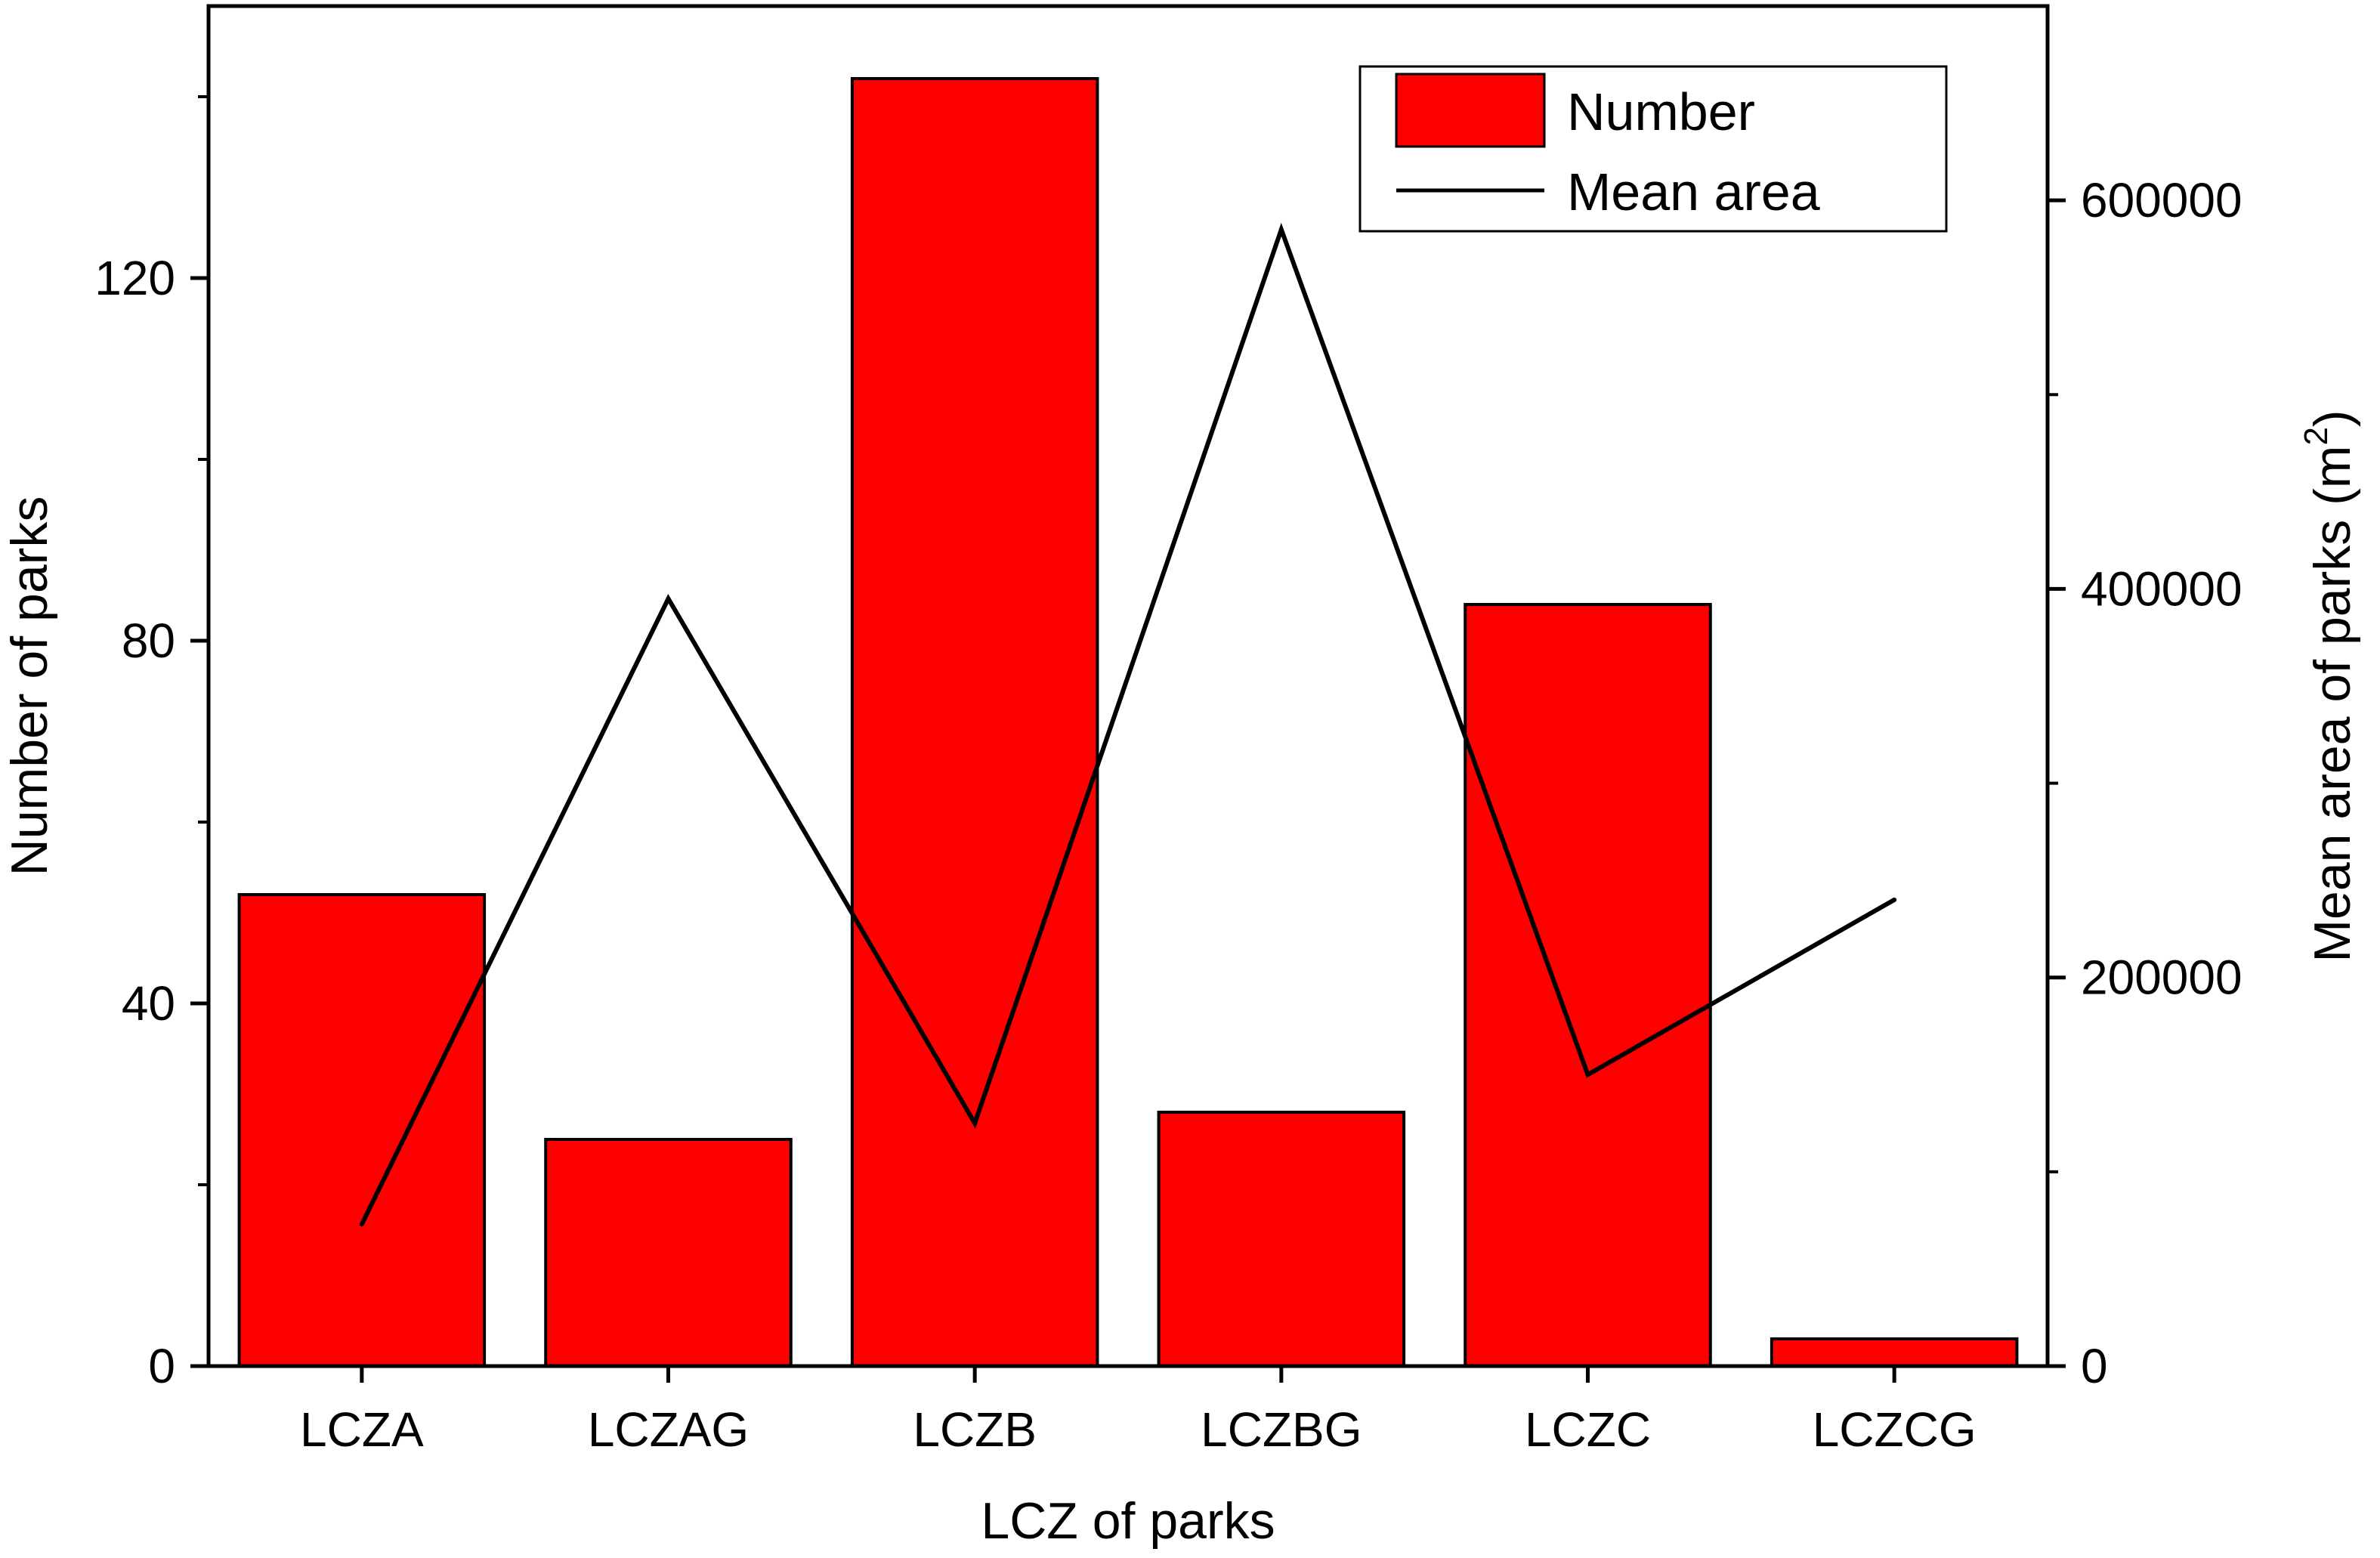 The width and height of the screenshot is (2380, 1558). Describe the element at coordinates (668, 598) in the screenshot. I see `mean-area-point-lczag` at that location.